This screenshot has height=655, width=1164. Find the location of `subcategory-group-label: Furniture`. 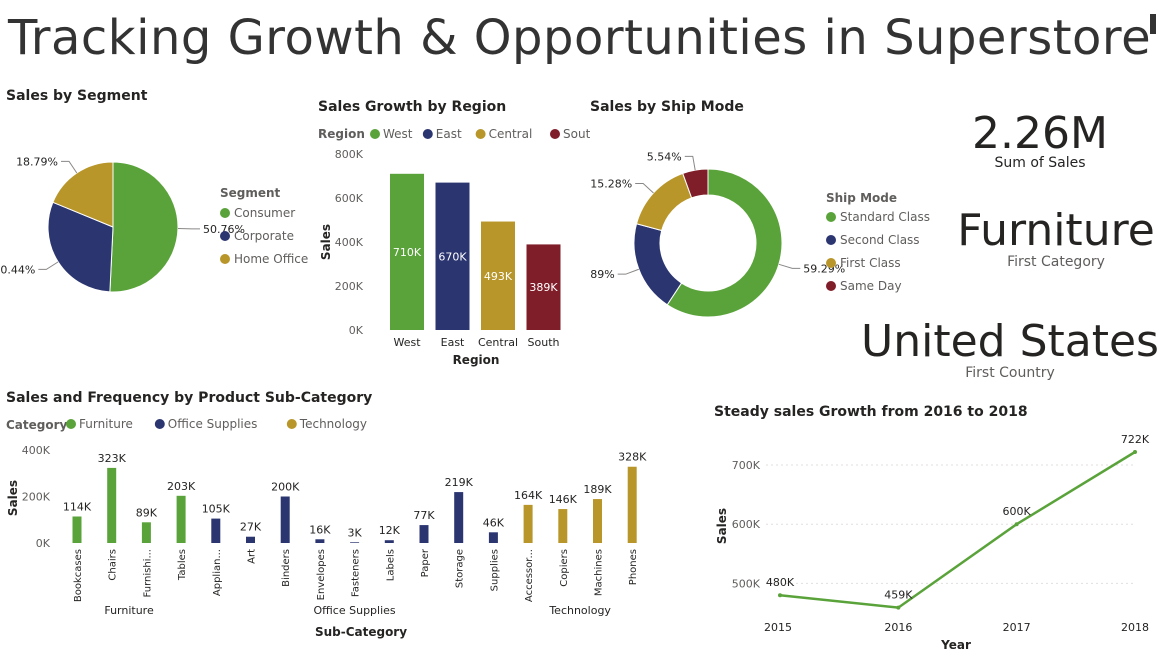

subcategory-group-label: Furniture is located at coordinates (129, 610).